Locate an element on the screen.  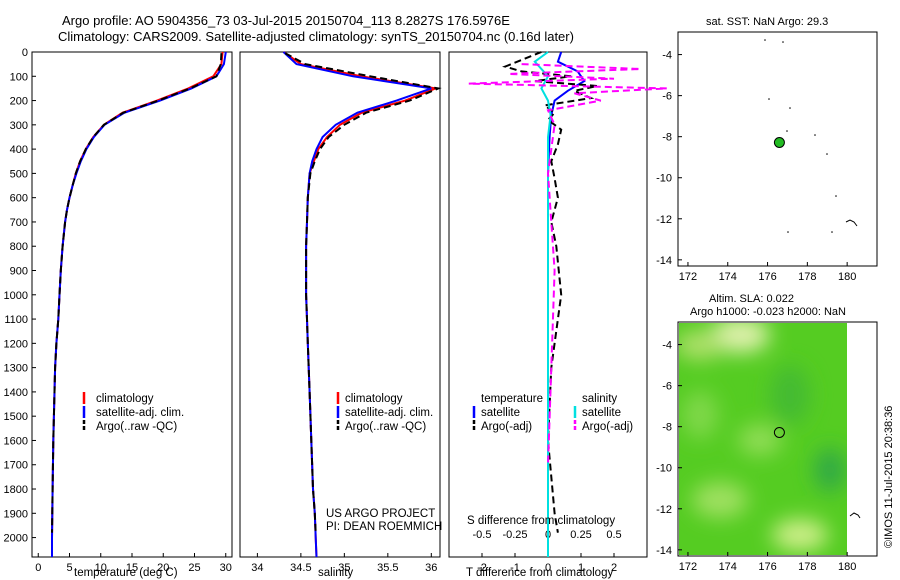
legend-temperature-header: temperature is located at coordinates (512, 399).